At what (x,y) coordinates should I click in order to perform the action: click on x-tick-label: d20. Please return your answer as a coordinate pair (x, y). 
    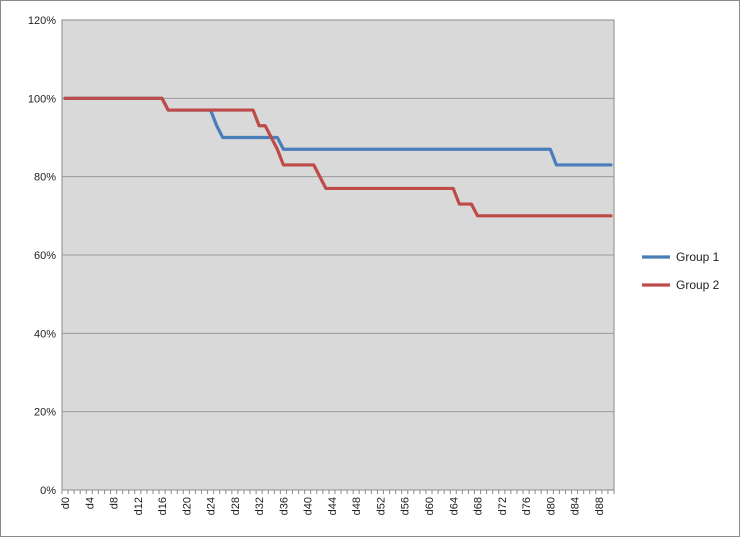
    Looking at the image, I should click on (187, 506).